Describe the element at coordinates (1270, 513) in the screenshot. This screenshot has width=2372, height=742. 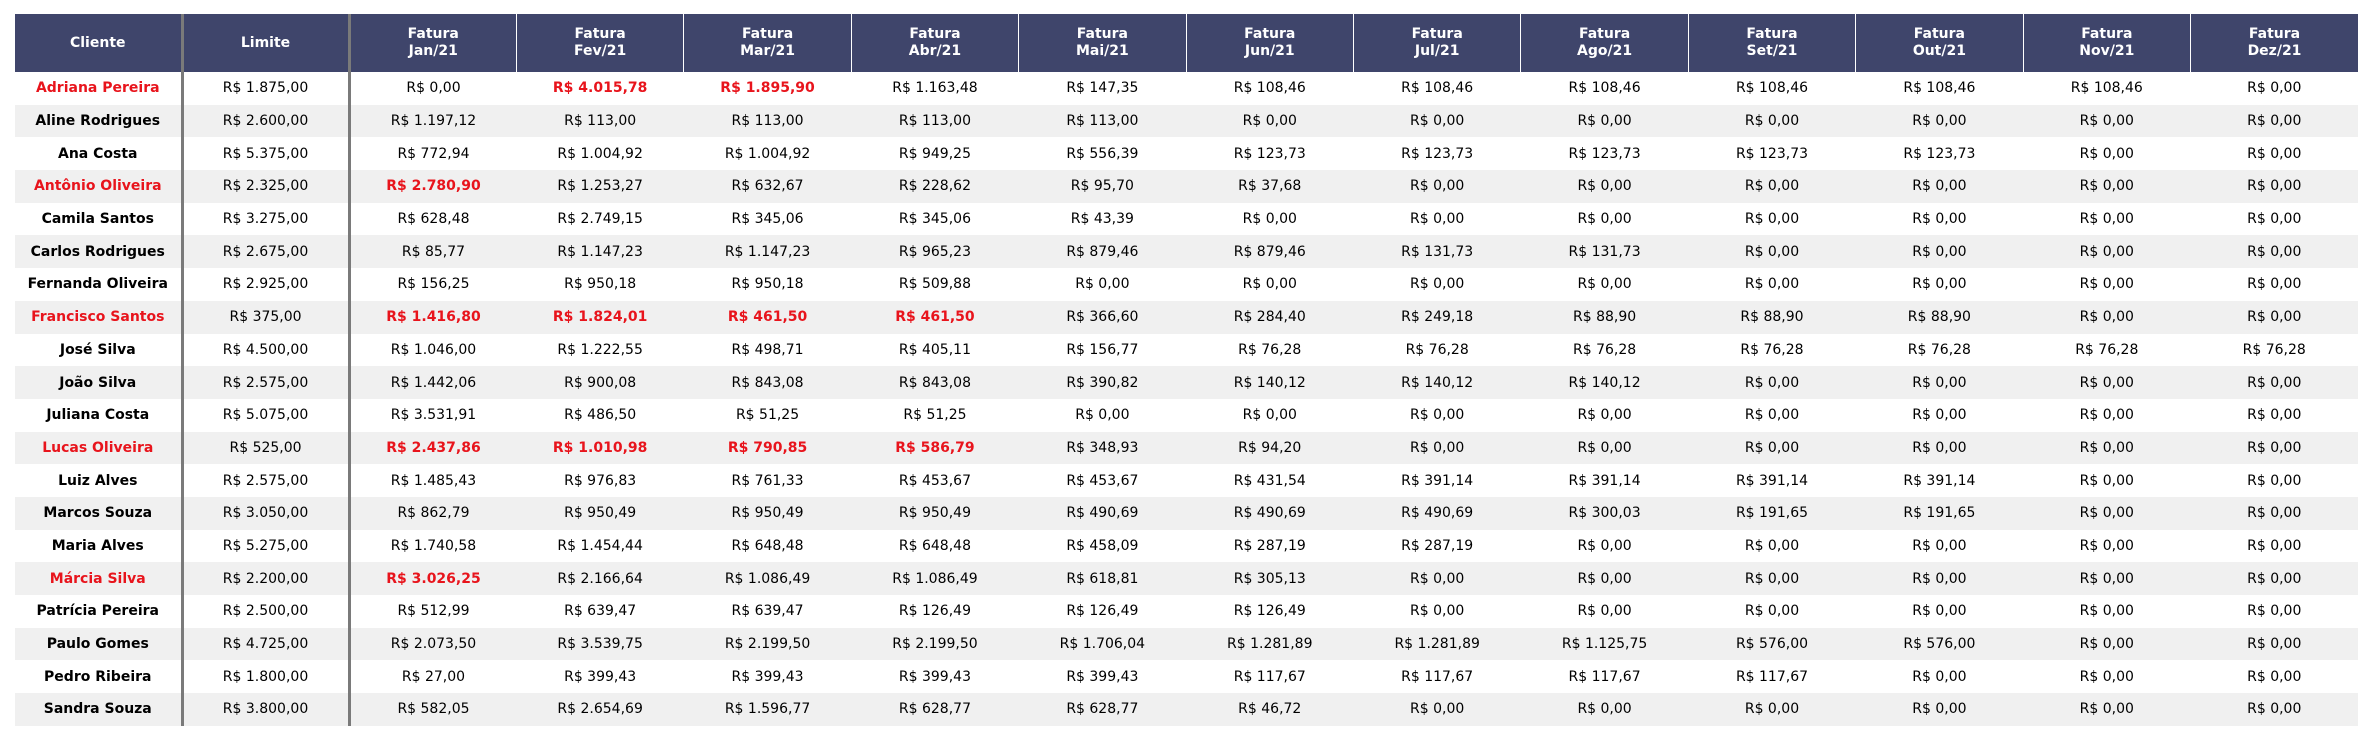
I see `invoice-cell: R$ 490,69` at that location.